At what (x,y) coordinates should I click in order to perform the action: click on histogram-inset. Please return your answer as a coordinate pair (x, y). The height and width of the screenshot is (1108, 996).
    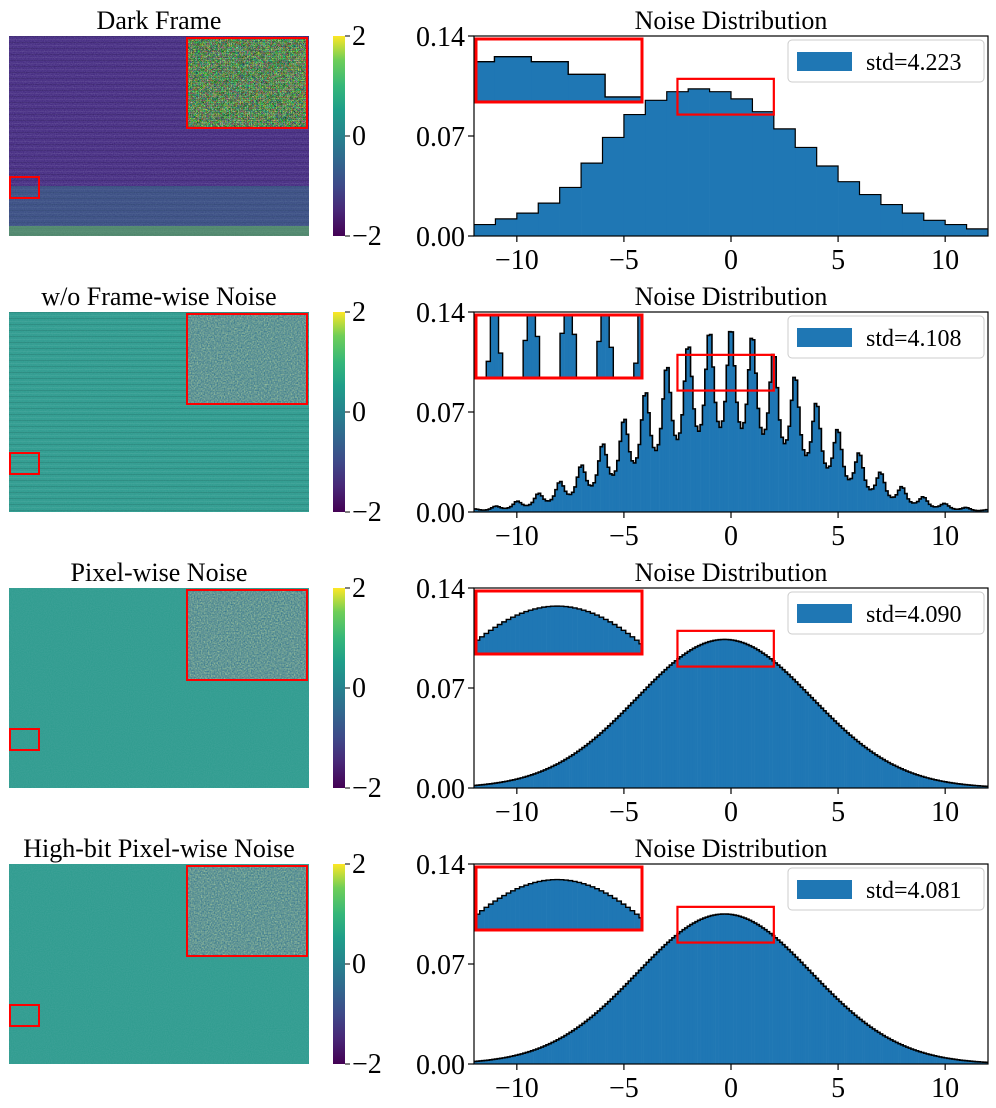
    Looking at the image, I should click on (559, 622).